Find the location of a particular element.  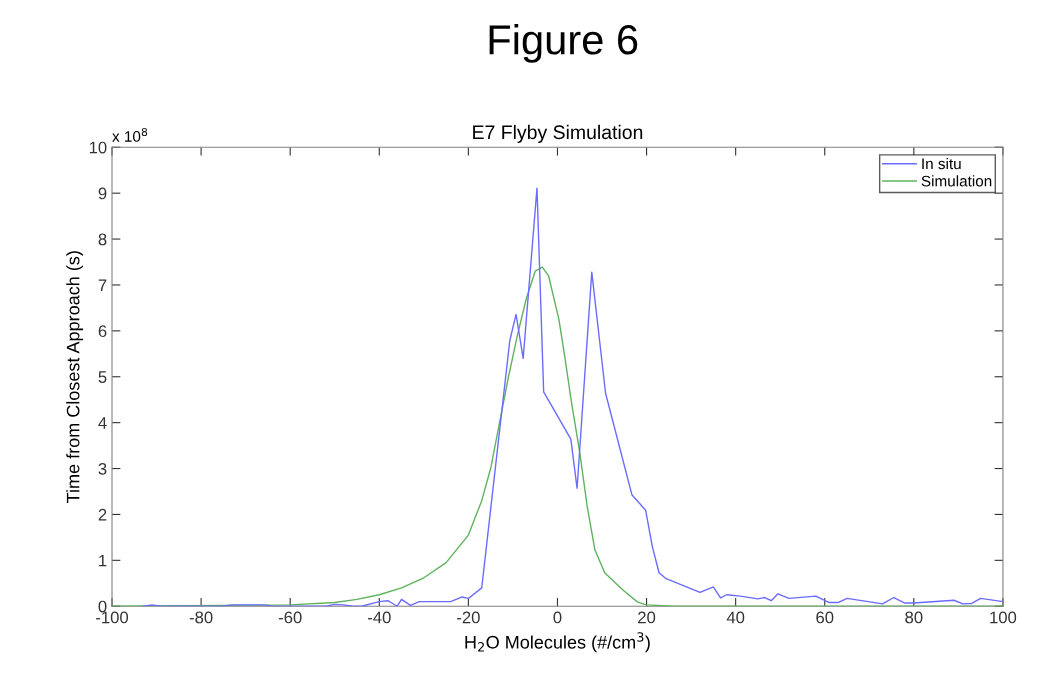

chart-subtitle: E7 Flyby Simulation is located at coordinates (558, 133).